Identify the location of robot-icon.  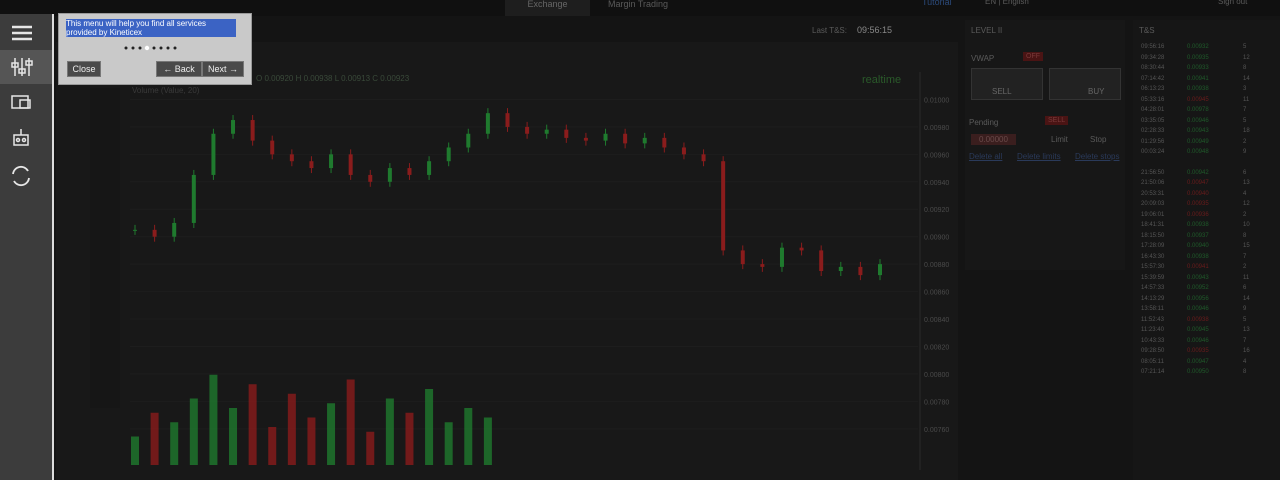
(21, 137).